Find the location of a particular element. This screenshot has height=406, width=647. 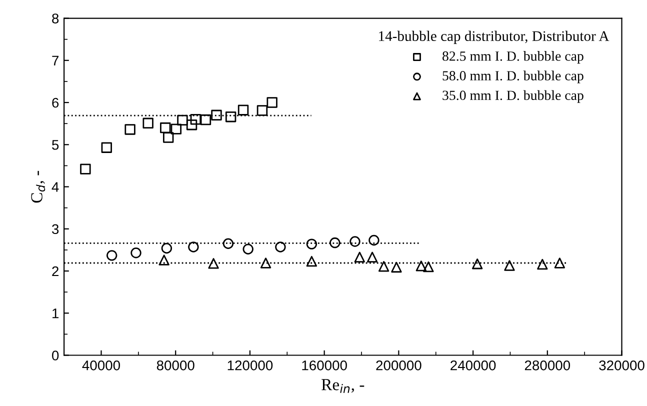

y-tick-label: 8 is located at coordinates (55, 19).